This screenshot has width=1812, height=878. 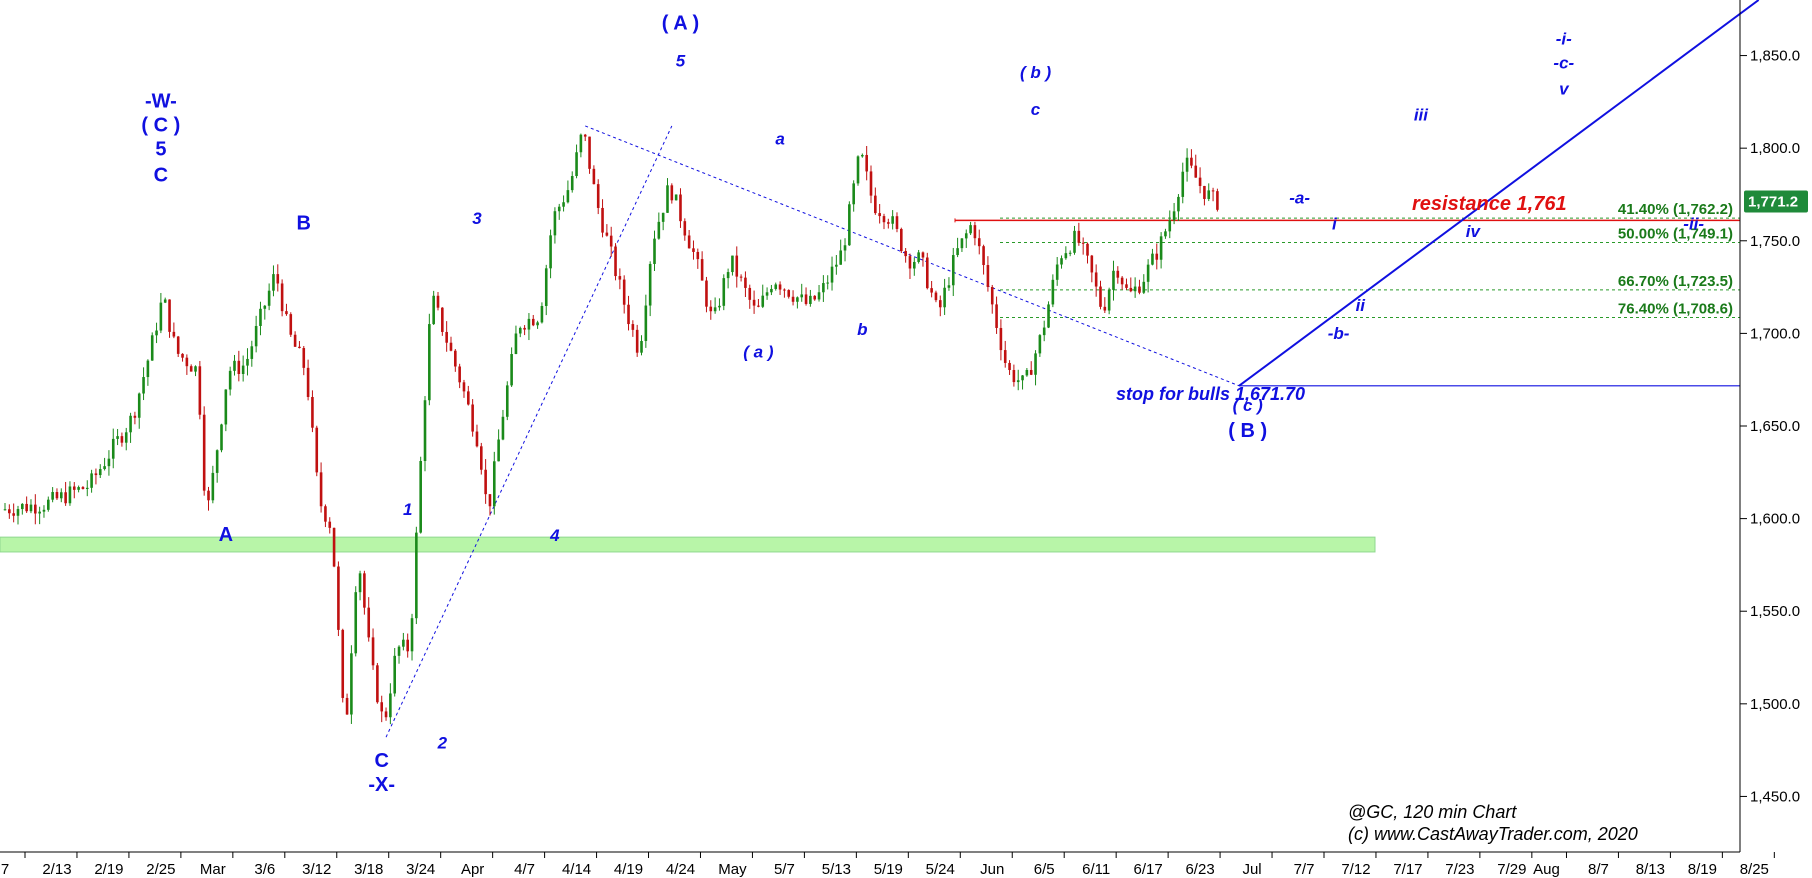 What do you see at coordinates (1361, 305) in the screenshot?
I see `wave-label: ii` at bounding box center [1361, 305].